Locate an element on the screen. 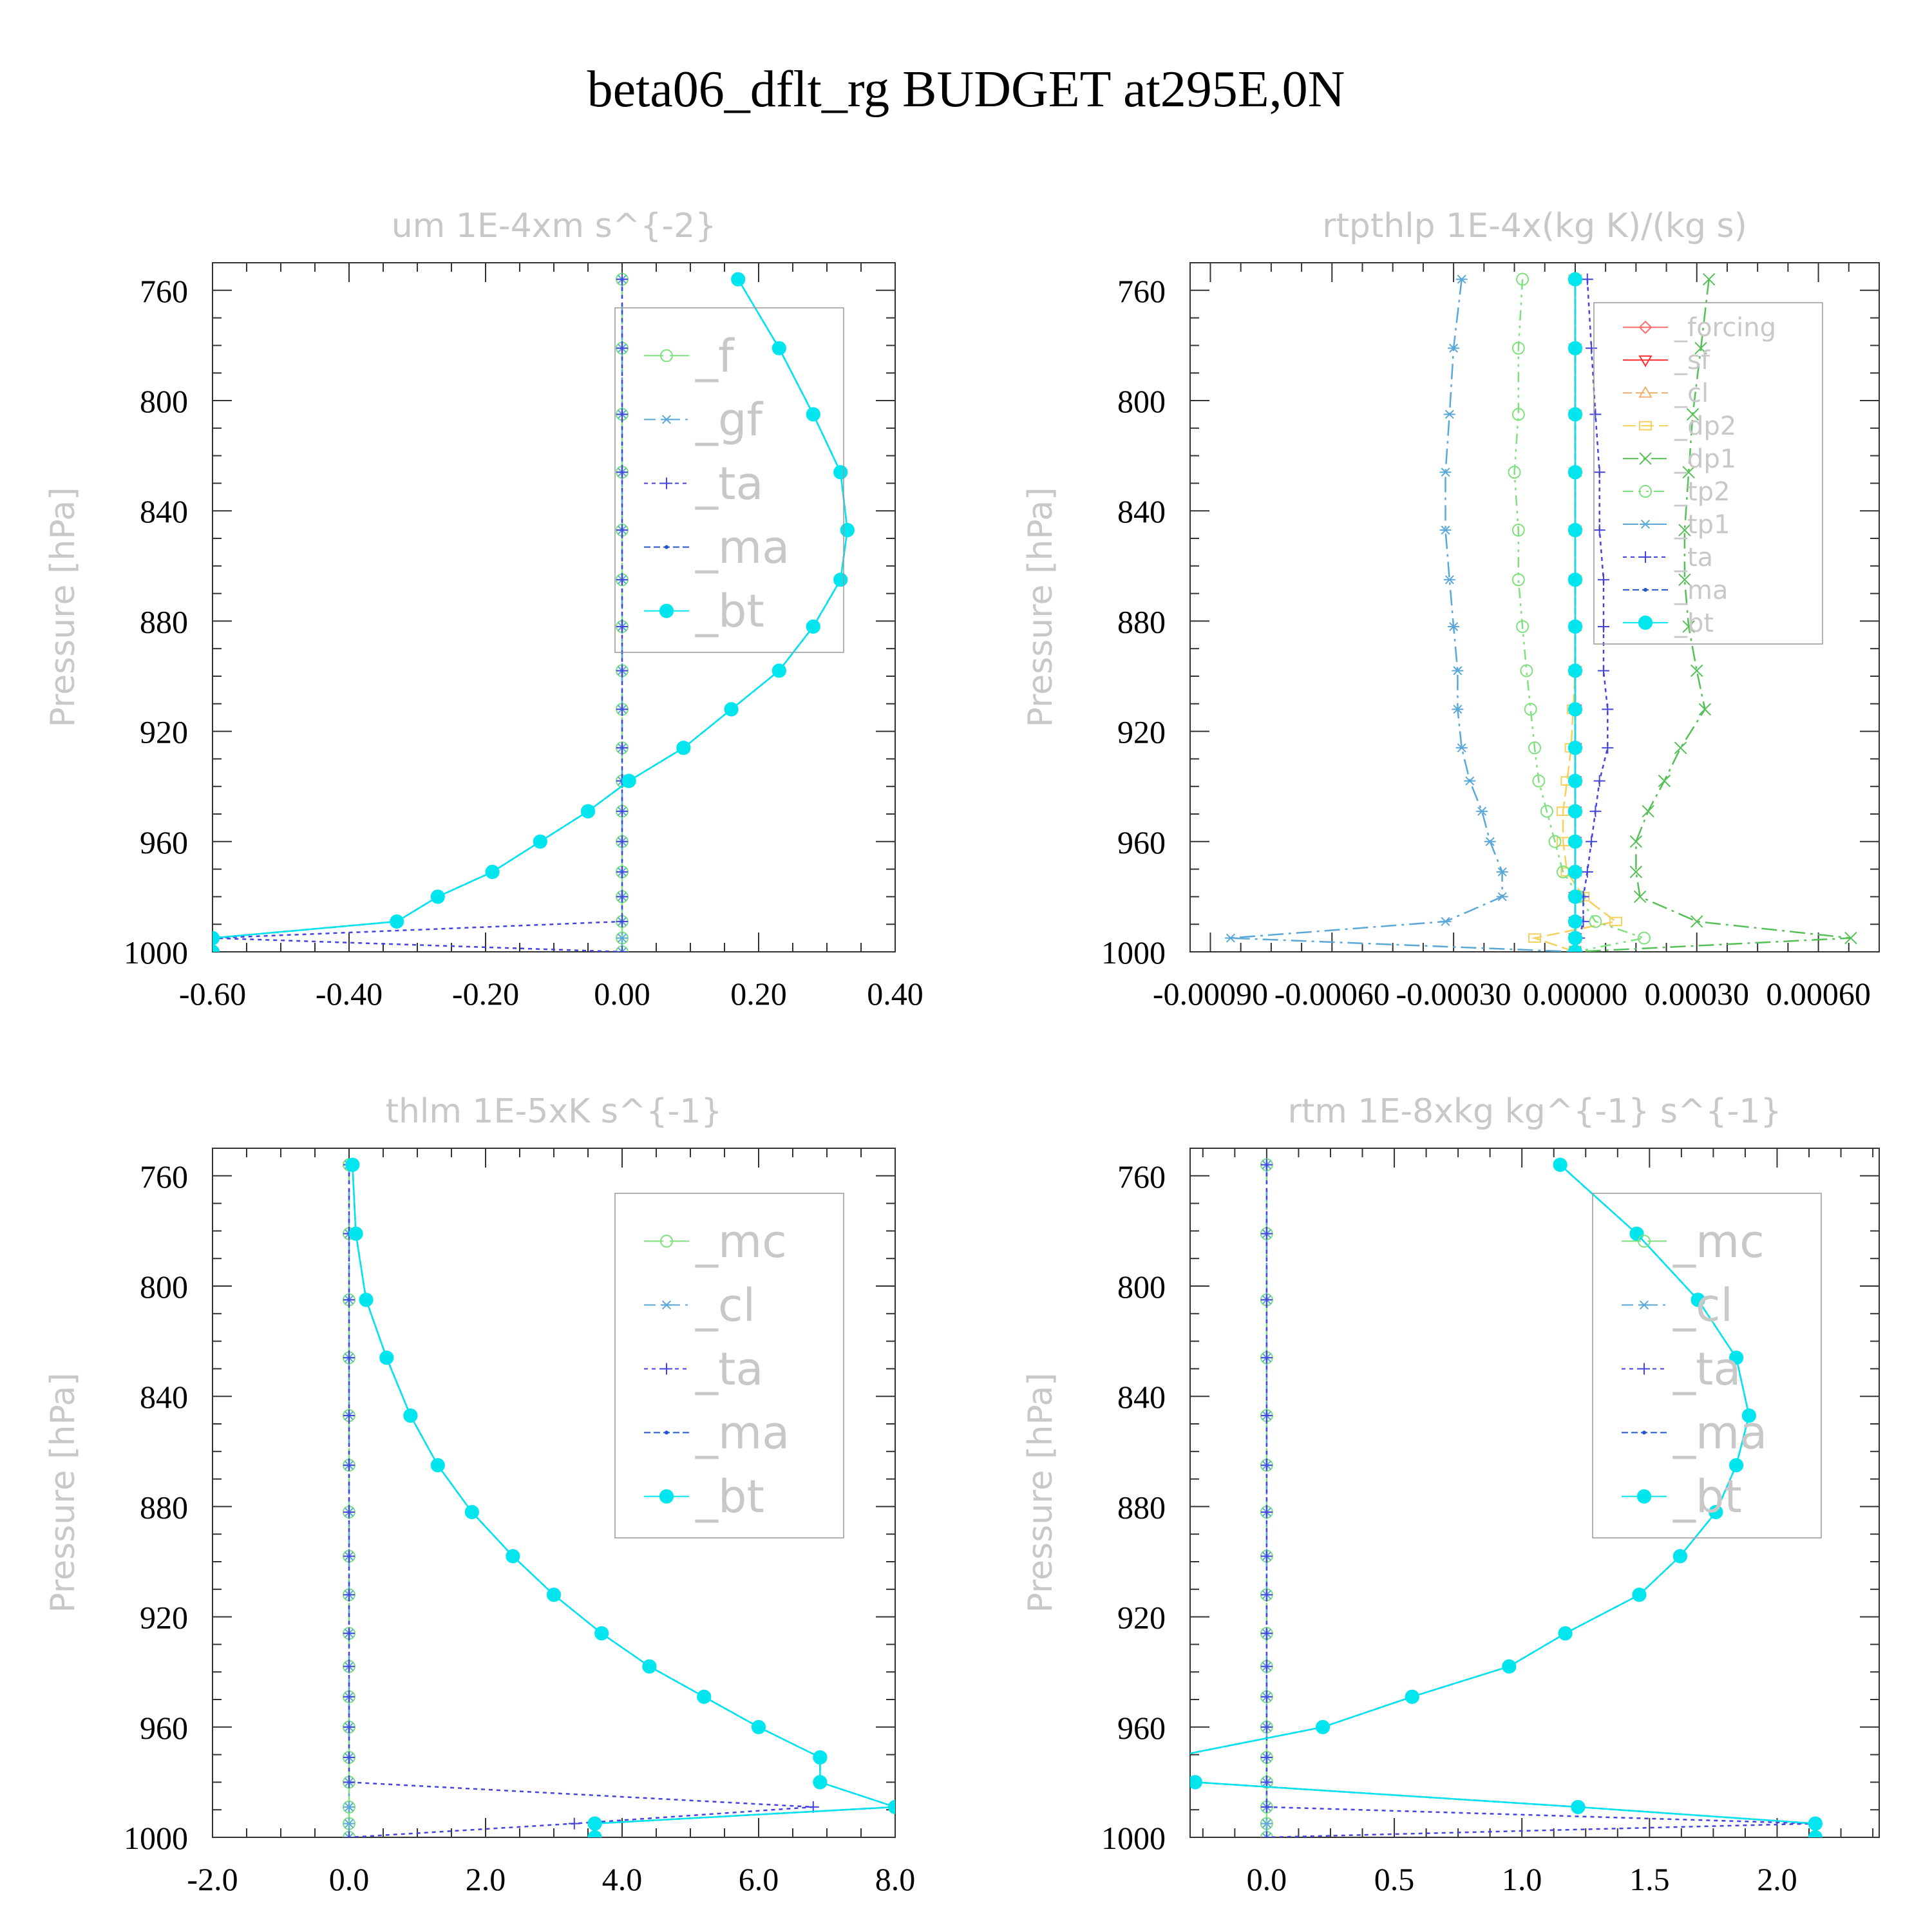 The width and height of the screenshot is (1932, 1932). x-tick-label: 2.0 is located at coordinates (1777, 1879).